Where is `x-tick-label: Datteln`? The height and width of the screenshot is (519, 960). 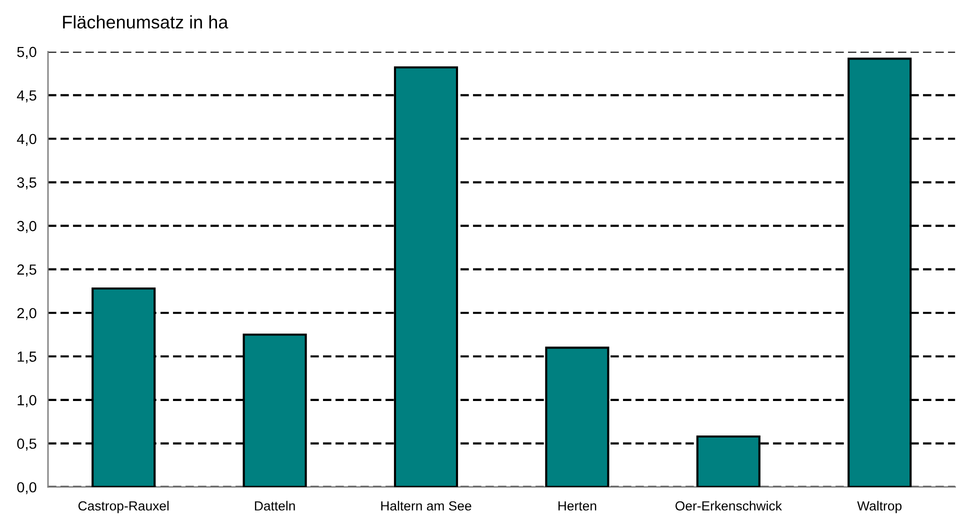 x-tick-label: Datteln is located at coordinates (274, 505).